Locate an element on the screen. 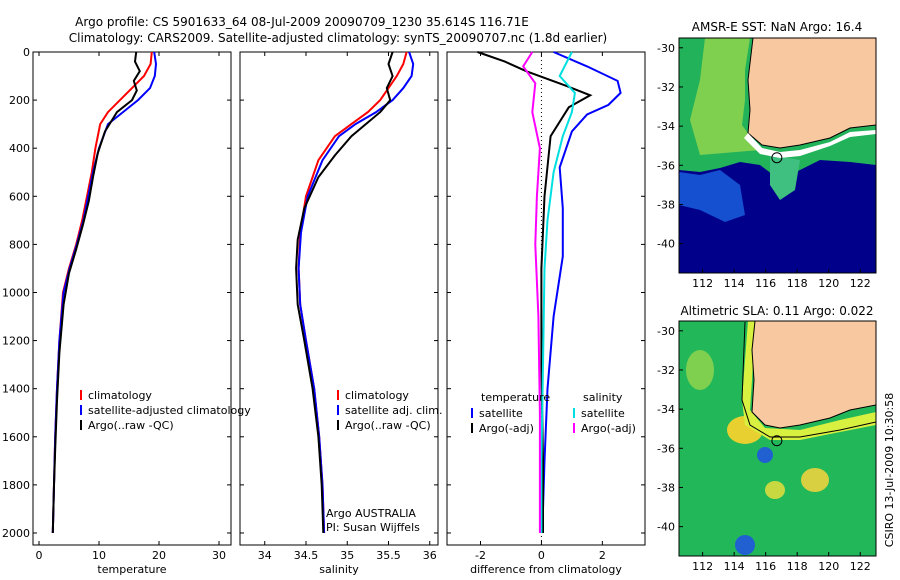  x-tick-label: 35.5 is located at coordinates (388, 555).